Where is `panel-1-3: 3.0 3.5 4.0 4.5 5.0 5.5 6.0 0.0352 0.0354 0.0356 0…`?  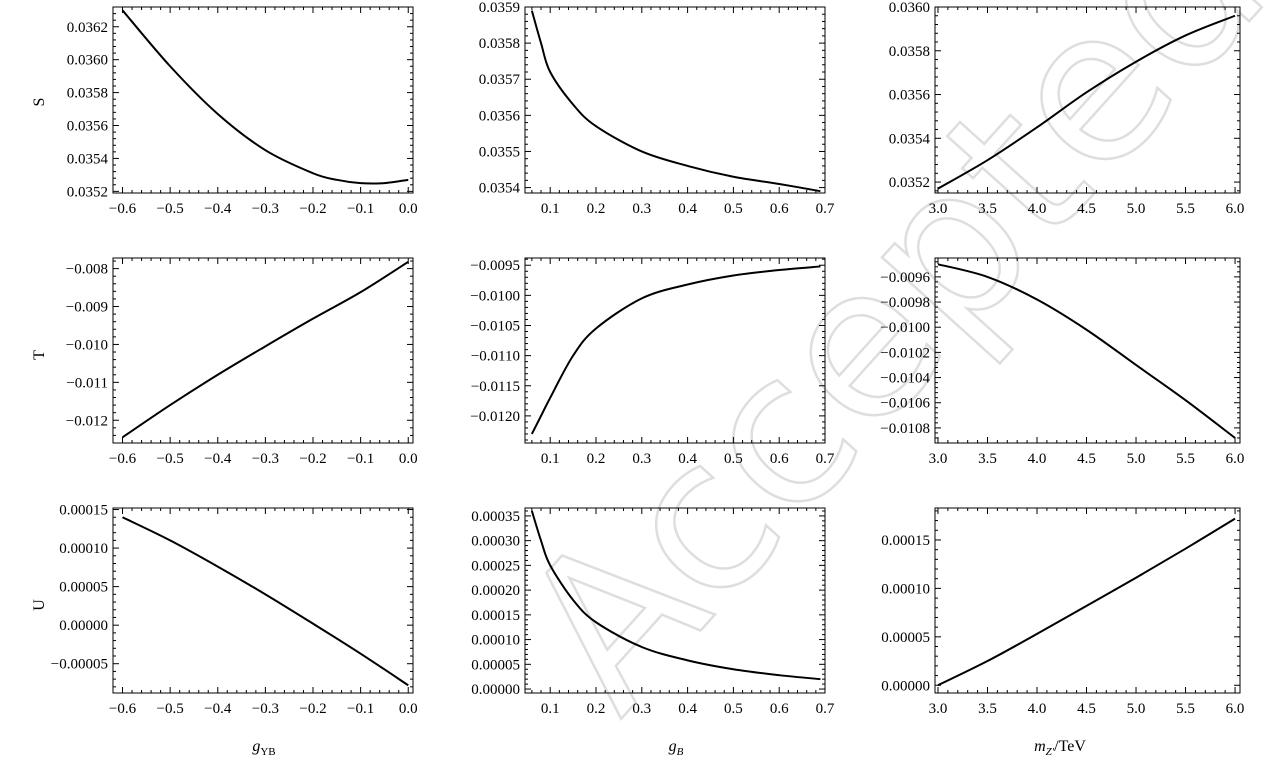
panel-1-3: 3.0 3.5 4.0 4.5 5.0 5.5 6.0 0.0352 0.0354 0.0356 0… is located at coordinates (1067, 108).